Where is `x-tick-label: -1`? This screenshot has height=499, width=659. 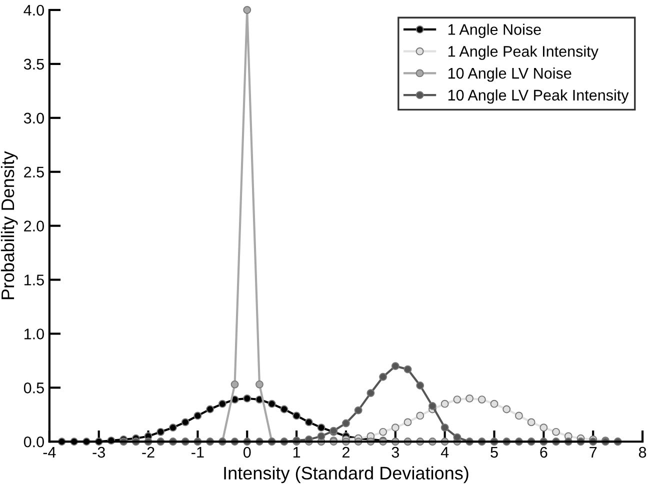
x-tick-label: -1 is located at coordinates (198, 452).